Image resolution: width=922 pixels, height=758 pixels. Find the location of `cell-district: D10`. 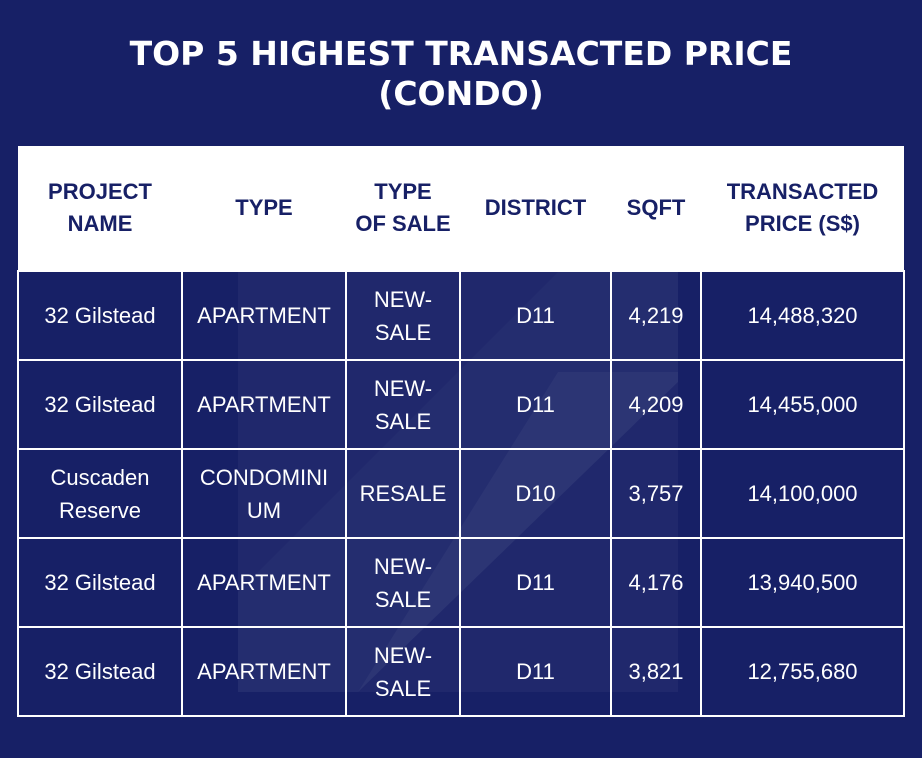

cell-district: D10 is located at coordinates (535, 493).